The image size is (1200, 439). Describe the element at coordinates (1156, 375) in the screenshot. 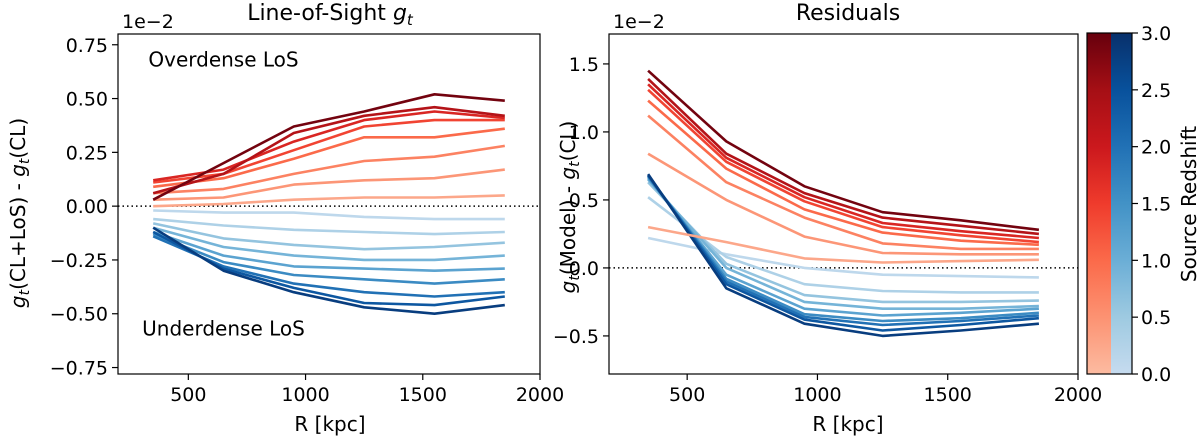

I see `colorbar-tick-label: 0.0` at that location.